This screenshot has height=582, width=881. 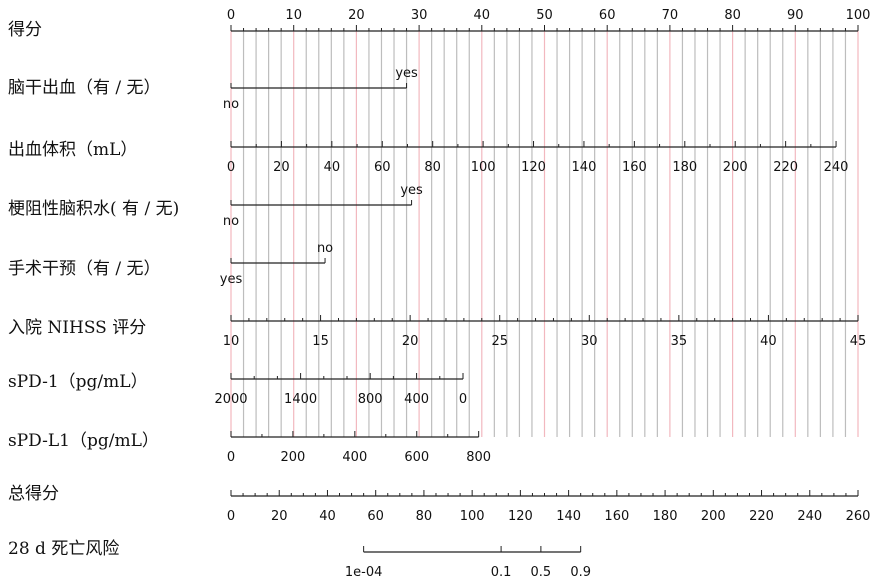 I want to click on spd1-tick-label: 1400, so click(x=300, y=399).